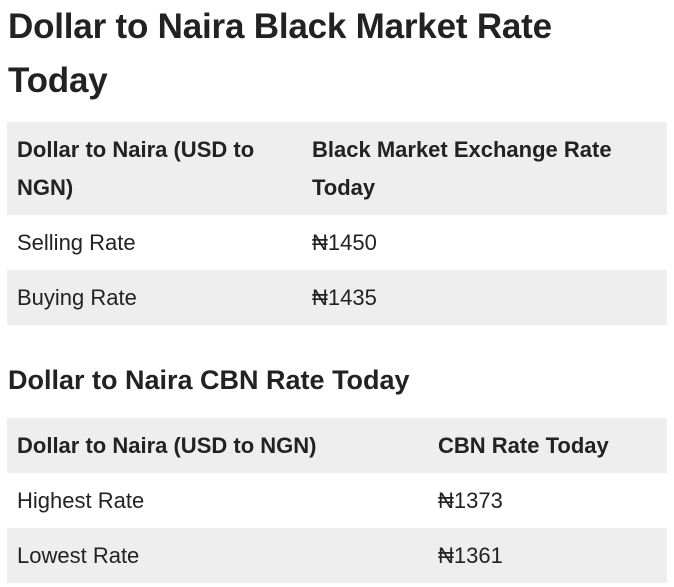 Image resolution: width=674 pixels, height=587 pixels. What do you see at coordinates (344, 297) in the screenshot?
I see `row-value: ₦1435` at bounding box center [344, 297].